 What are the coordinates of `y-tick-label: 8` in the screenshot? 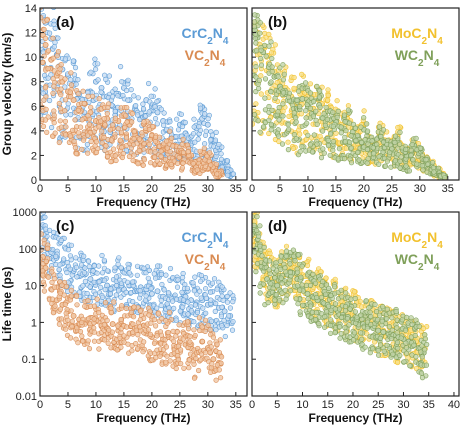 It's located at (34, 83).